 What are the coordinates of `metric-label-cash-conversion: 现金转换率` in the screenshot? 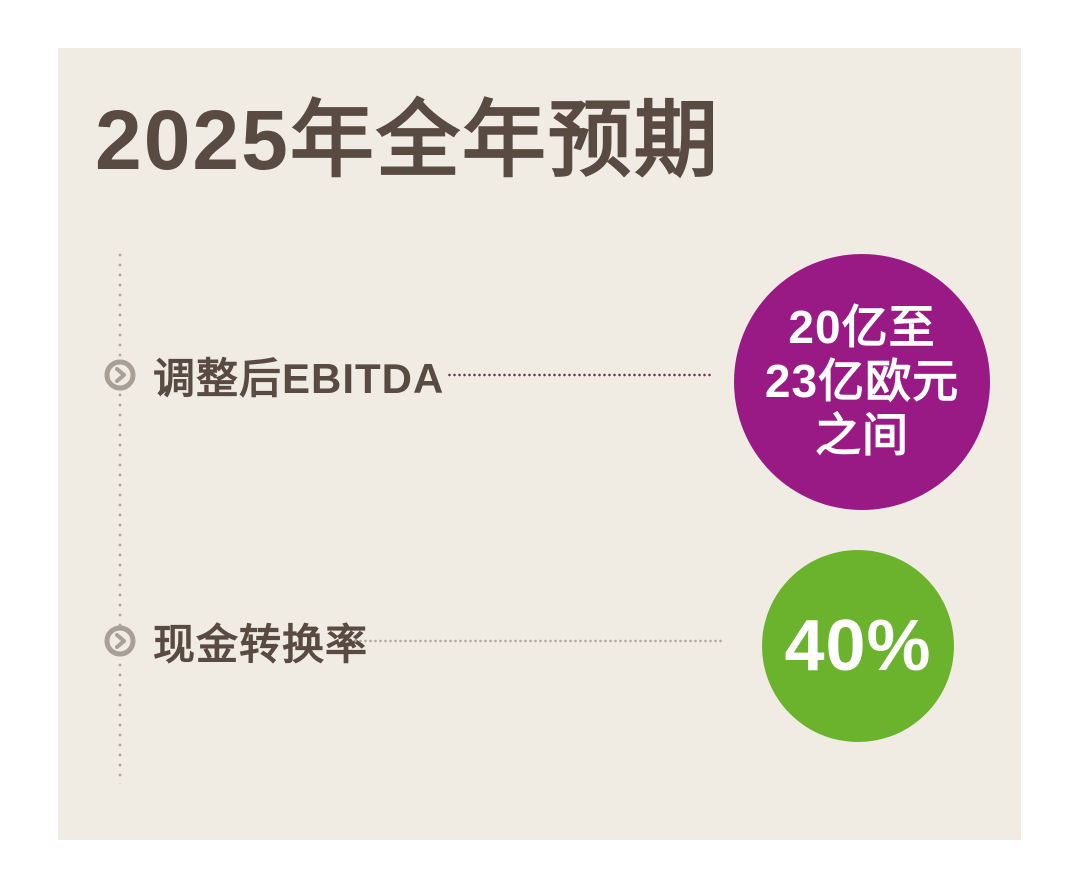 It's located at (261, 644).